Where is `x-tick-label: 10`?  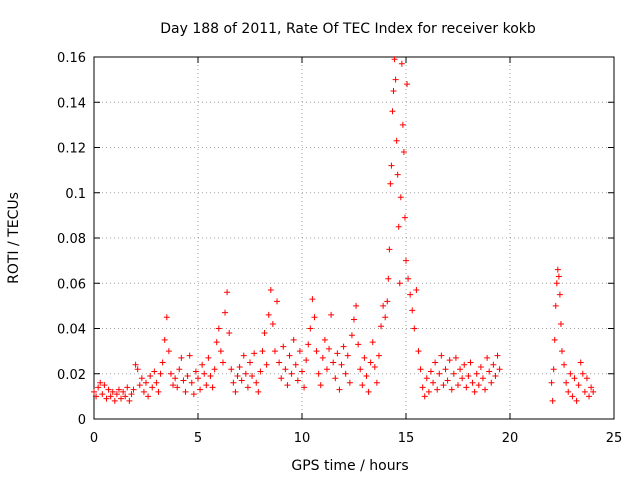
x-tick-label: 10 is located at coordinates (302, 438).